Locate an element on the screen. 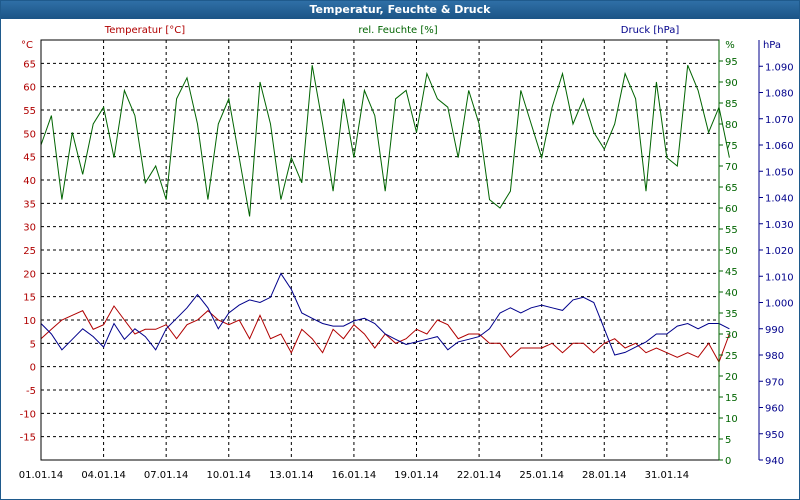 This screenshot has width=800, height=500. pressure-unit-label: hPa is located at coordinates (772, 45).